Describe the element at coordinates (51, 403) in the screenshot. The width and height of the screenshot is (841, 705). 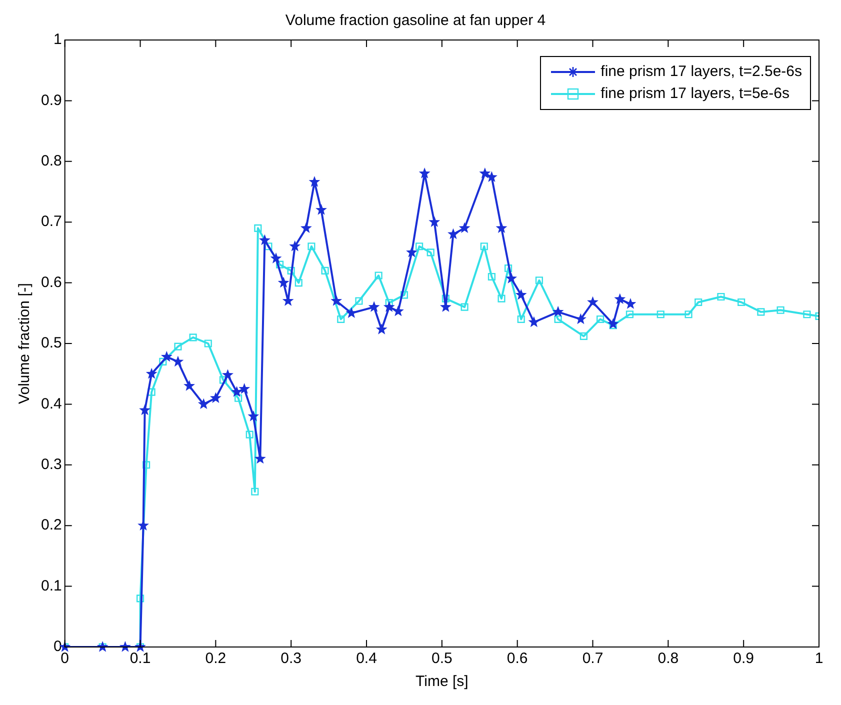
I see `y-tick-label: 0.4` at that location.